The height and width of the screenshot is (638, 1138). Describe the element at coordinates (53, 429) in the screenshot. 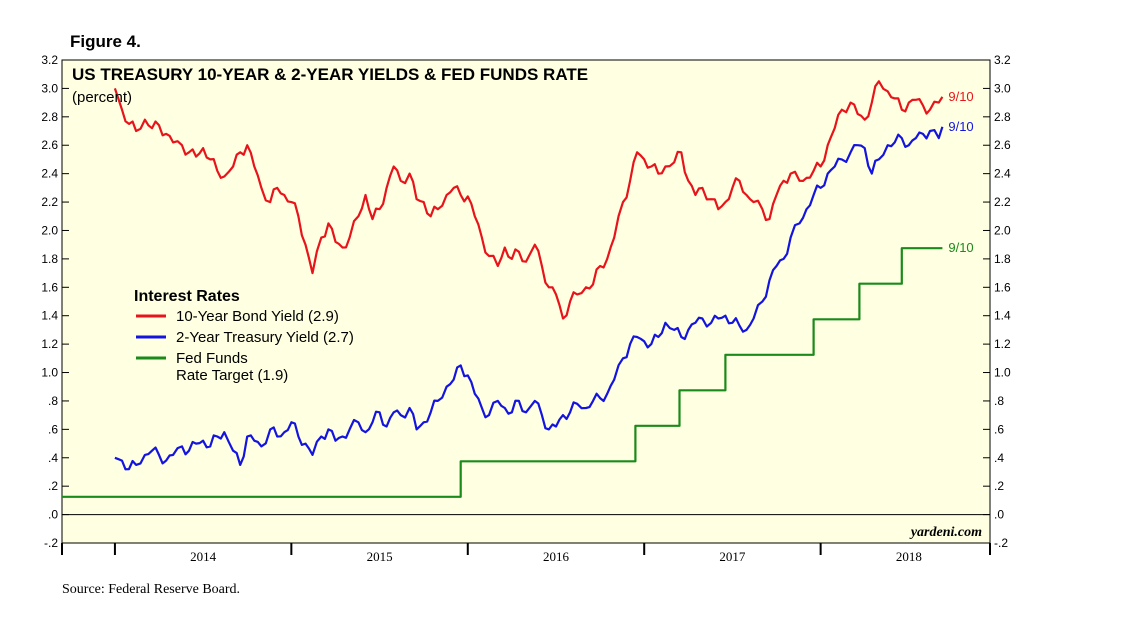

I see `y-tick-label-left: .6` at that location.